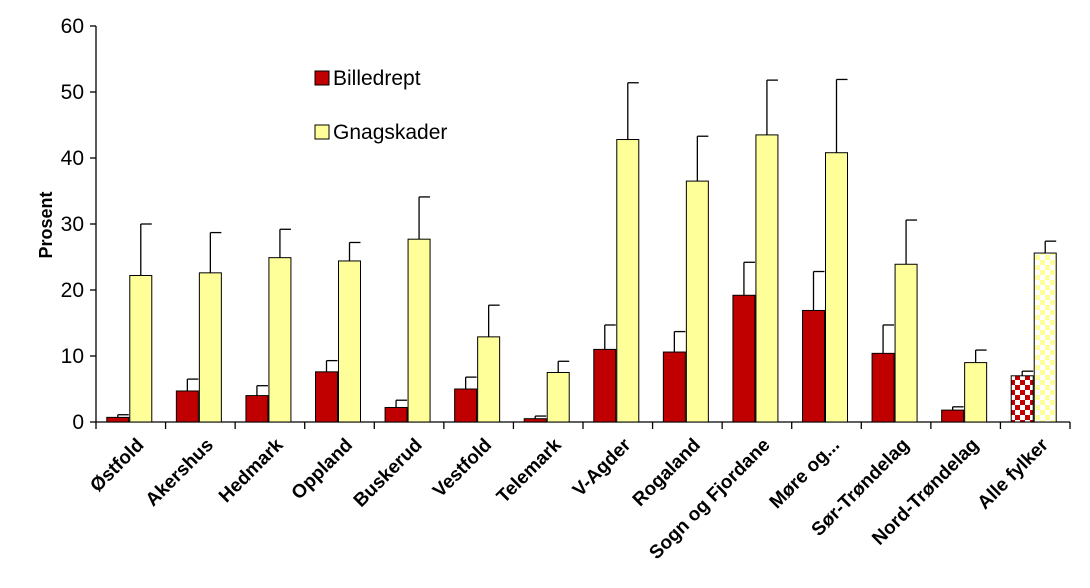  What do you see at coordinates (466, 405) in the screenshot?
I see `bar-billedrept-vestfold` at bounding box center [466, 405].